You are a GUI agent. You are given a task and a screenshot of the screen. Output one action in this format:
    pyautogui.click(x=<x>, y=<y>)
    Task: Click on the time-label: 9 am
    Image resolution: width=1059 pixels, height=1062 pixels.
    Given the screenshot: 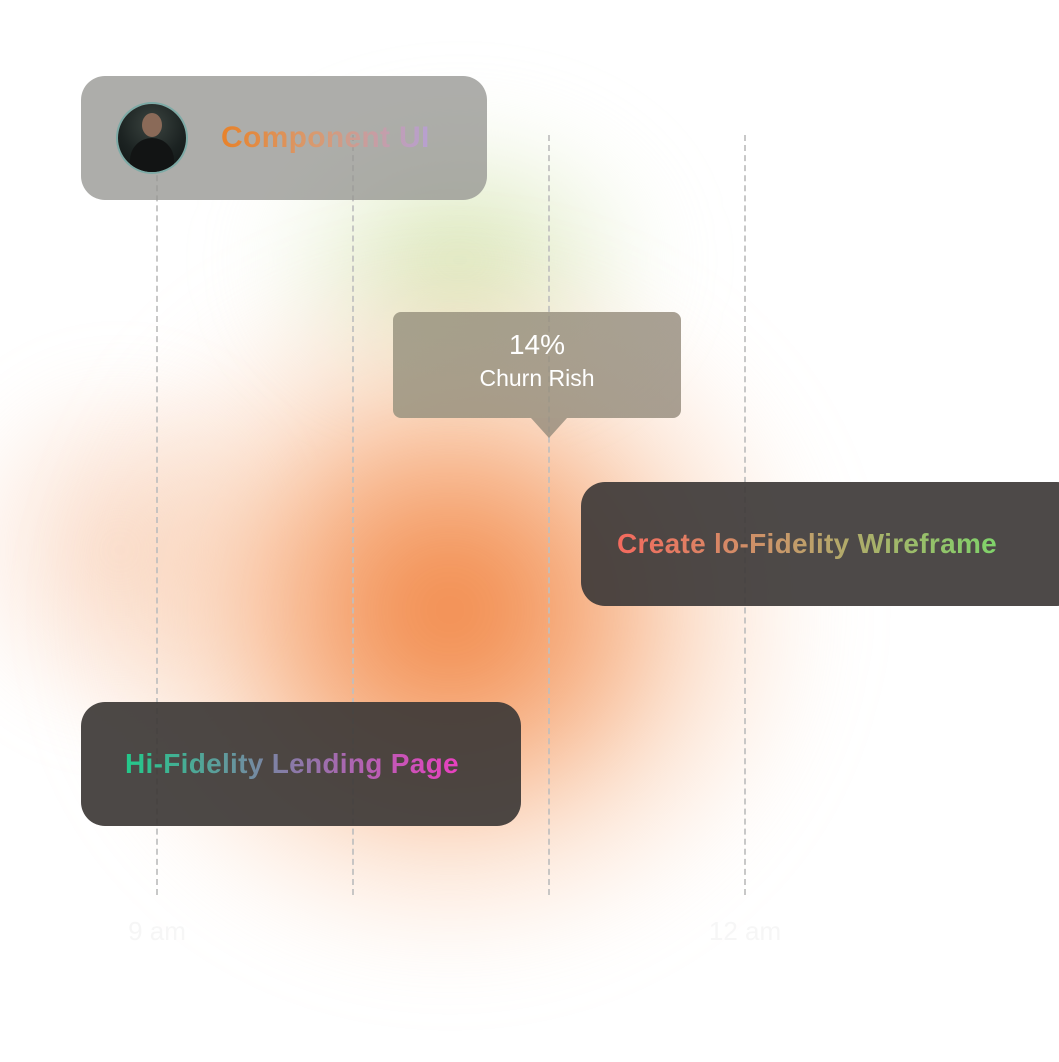 What is the action you would take?
    pyautogui.click(x=157, y=931)
    